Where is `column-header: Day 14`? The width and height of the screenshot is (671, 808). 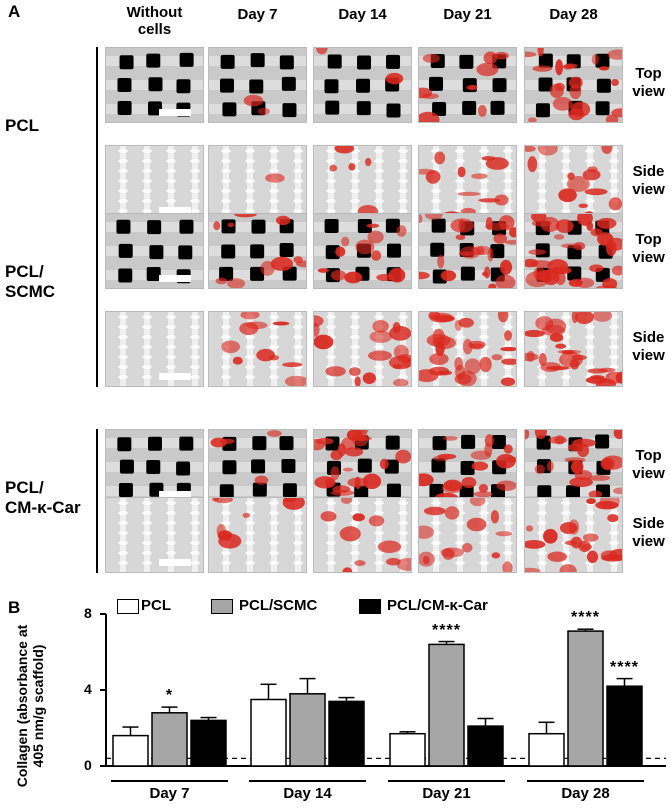
column-header: Day 14 is located at coordinates (362, 14).